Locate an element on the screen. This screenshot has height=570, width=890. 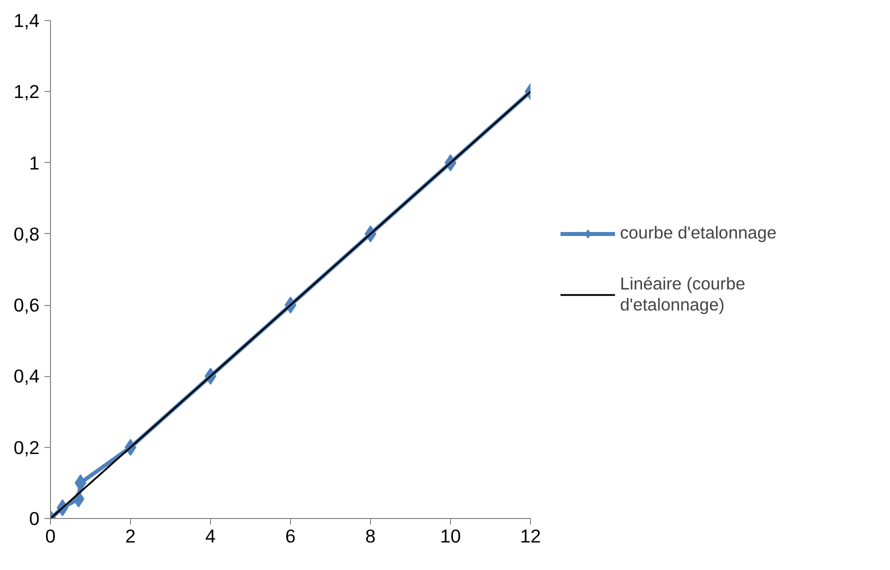
x-tick-label: 4 is located at coordinates (210, 536).